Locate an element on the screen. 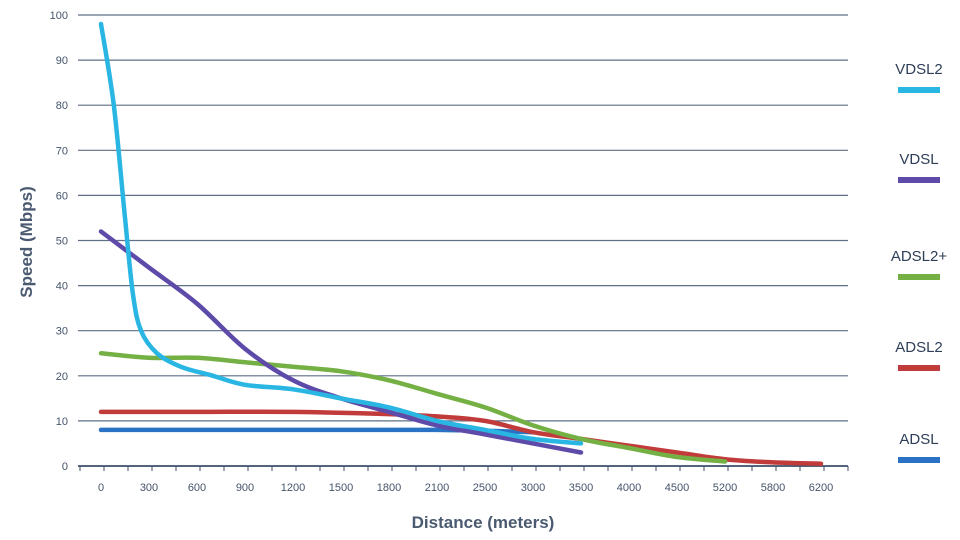 This screenshot has height=540, width=960. y-tick-label: 10 is located at coordinates (62, 422).